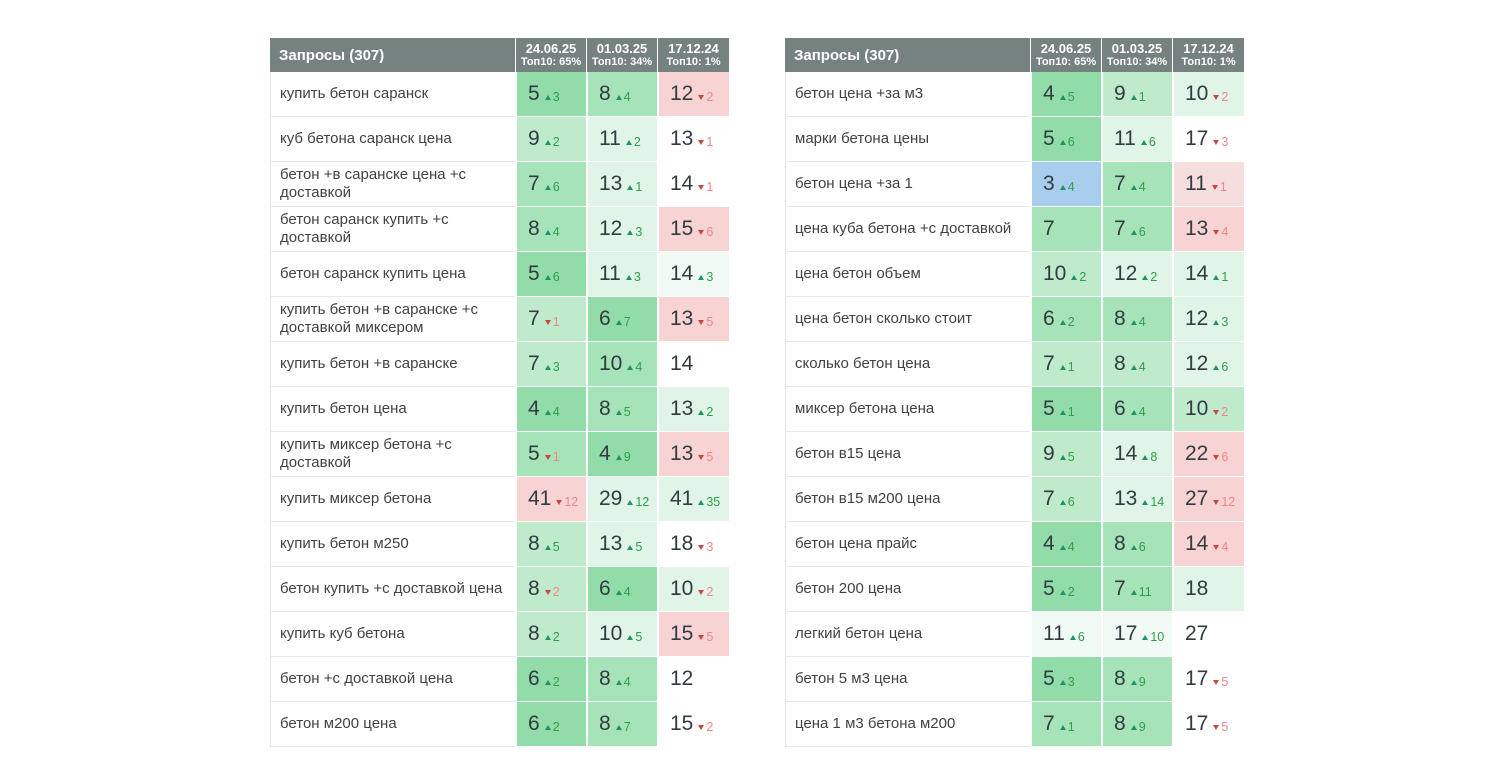  I want to click on query-cell: купить бетон +в саранске, so click(392, 364).